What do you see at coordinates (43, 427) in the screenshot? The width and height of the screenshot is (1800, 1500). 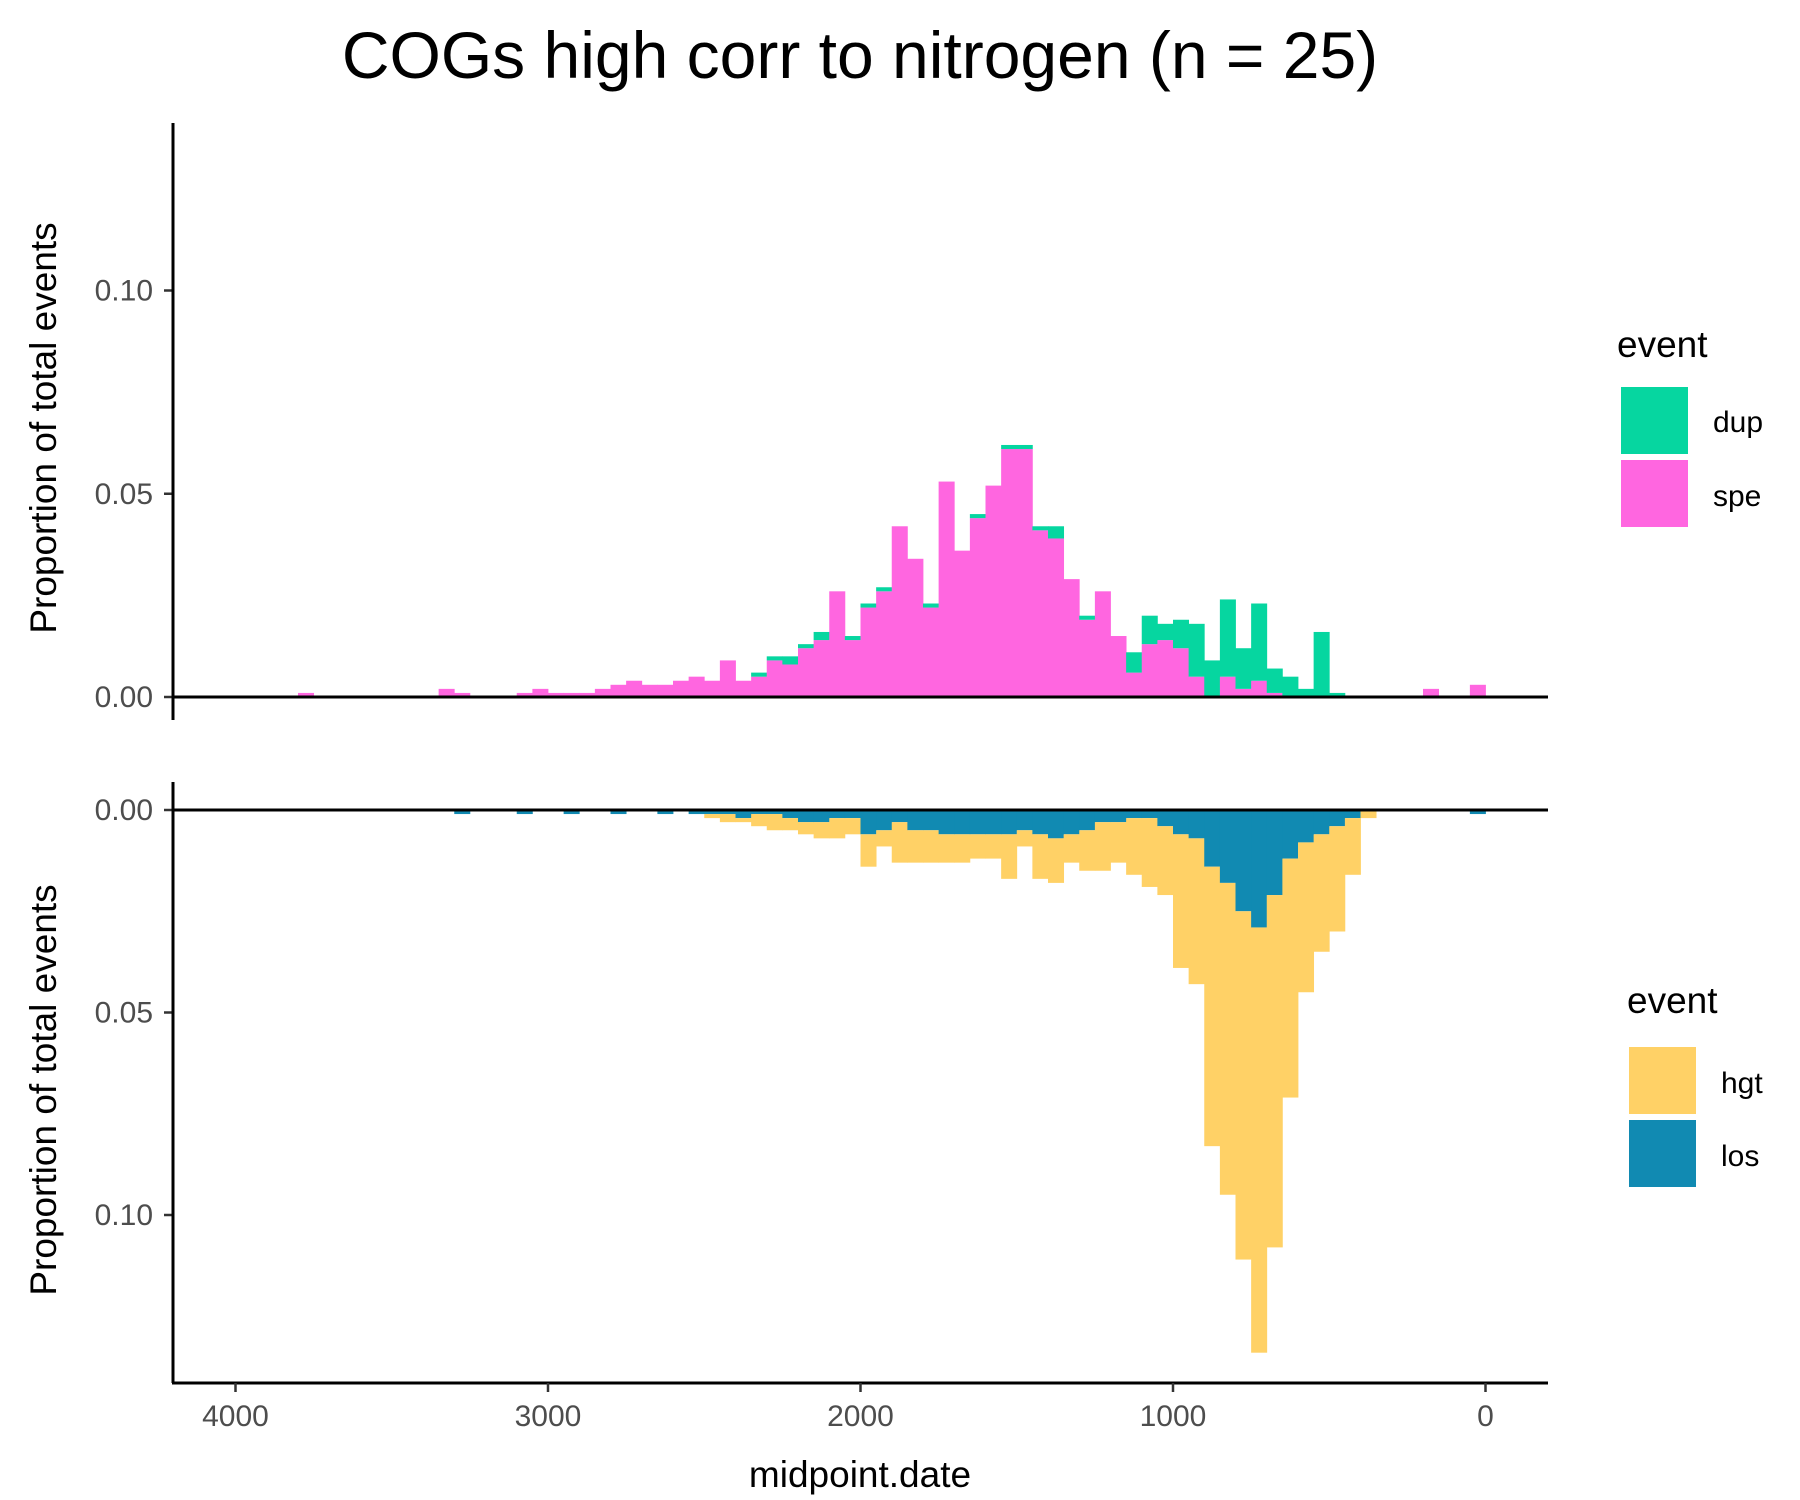 I see `y-axis-title-top: Proportion of total events` at bounding box center [43, 427].